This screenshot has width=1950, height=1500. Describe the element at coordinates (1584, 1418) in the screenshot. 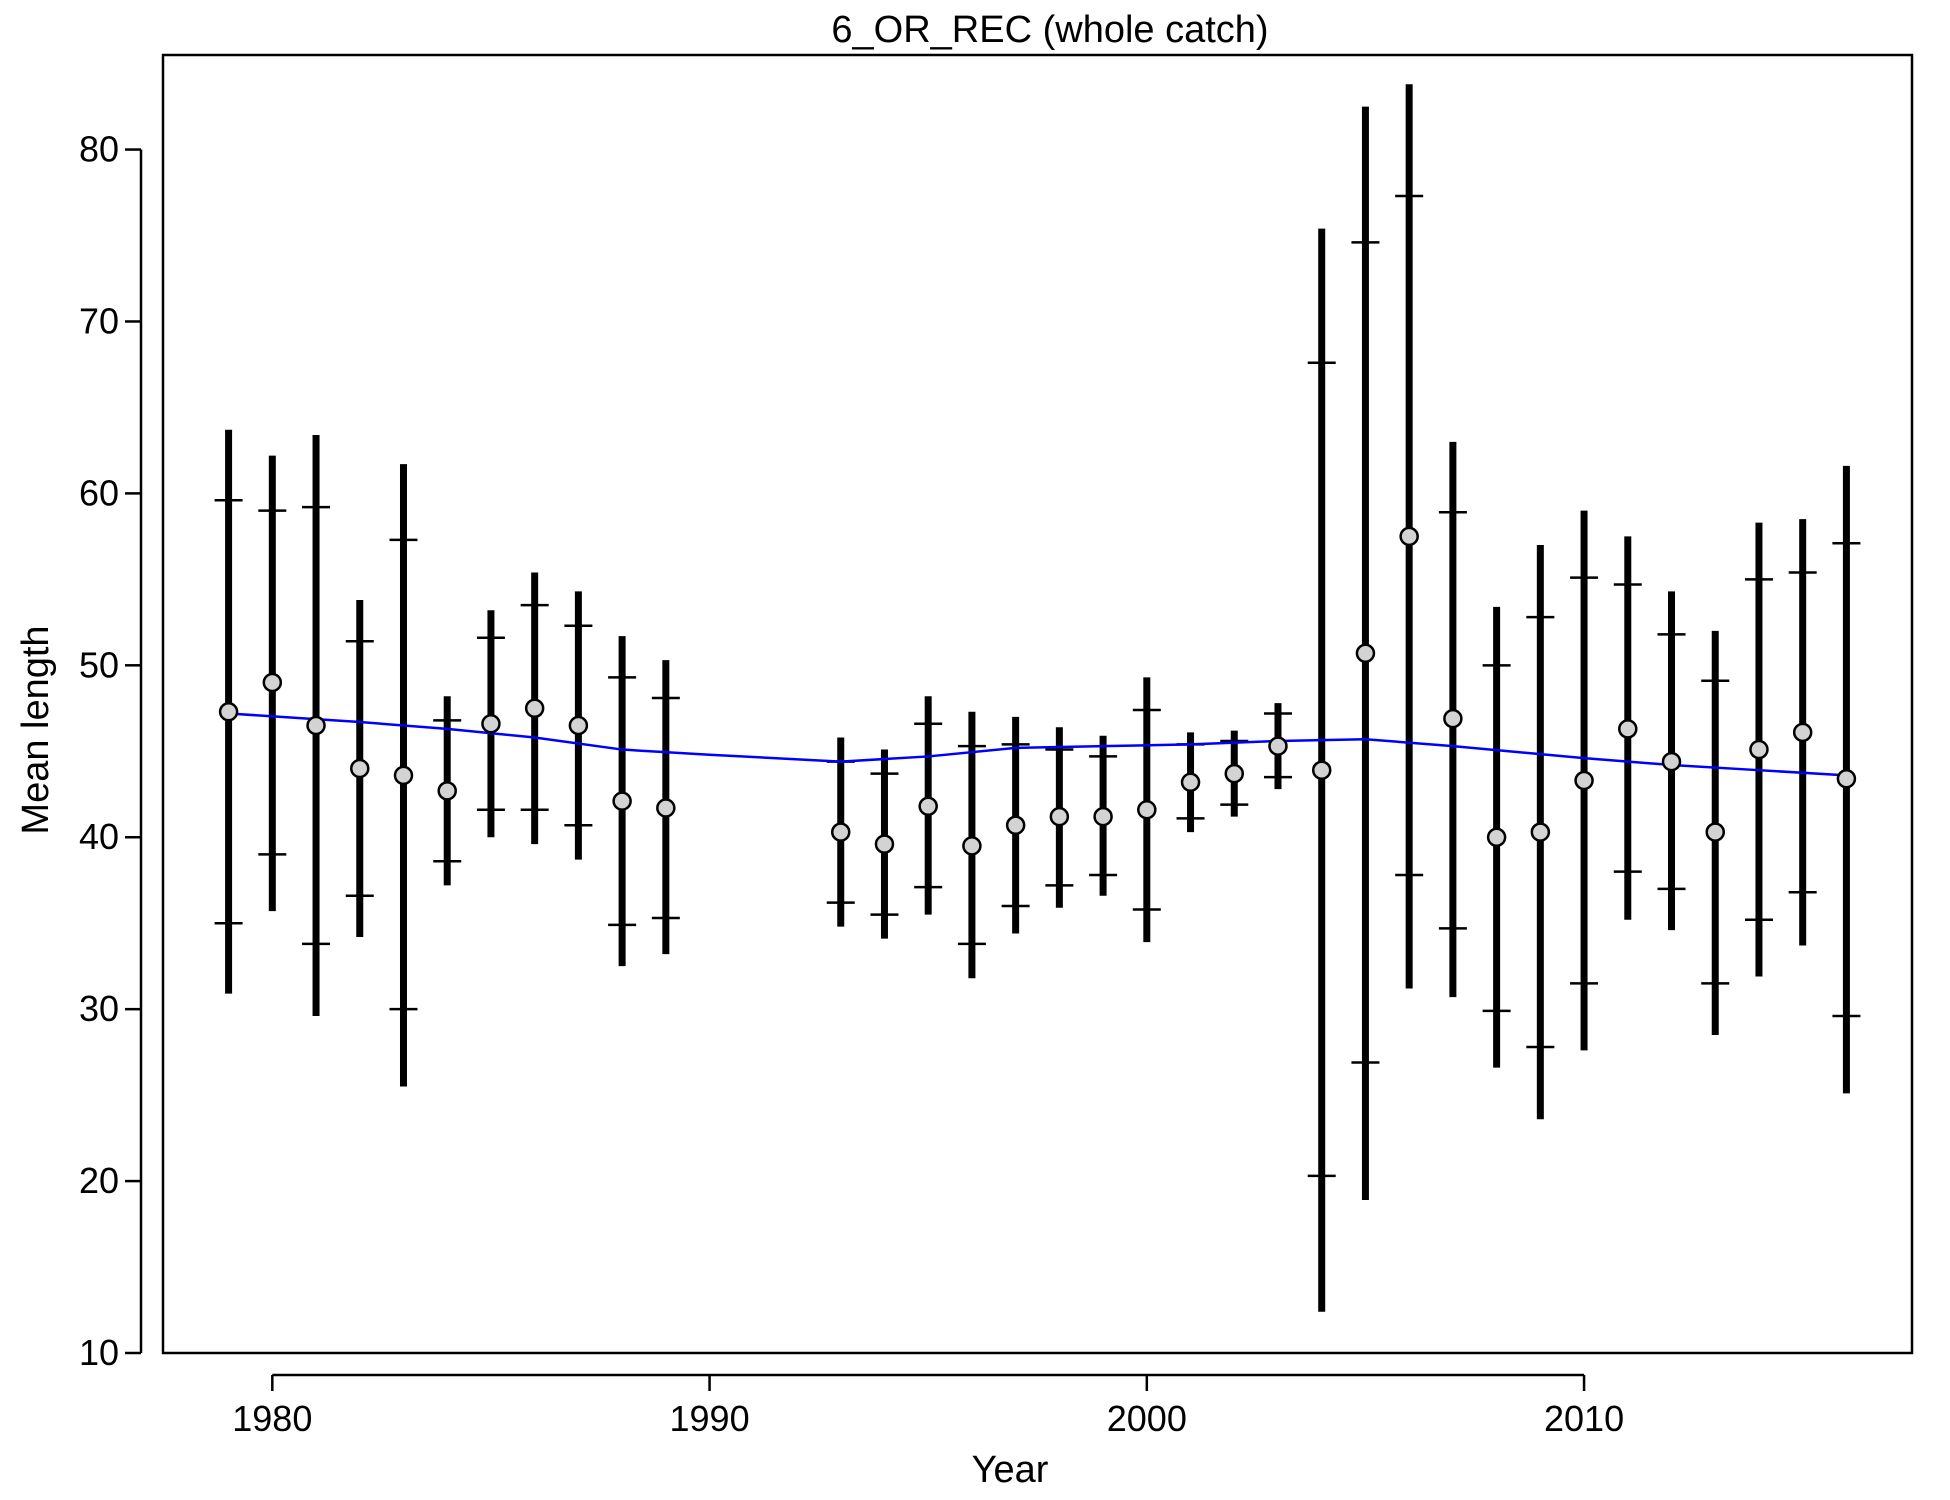

I see `x-tick-label: 2010` at that location.